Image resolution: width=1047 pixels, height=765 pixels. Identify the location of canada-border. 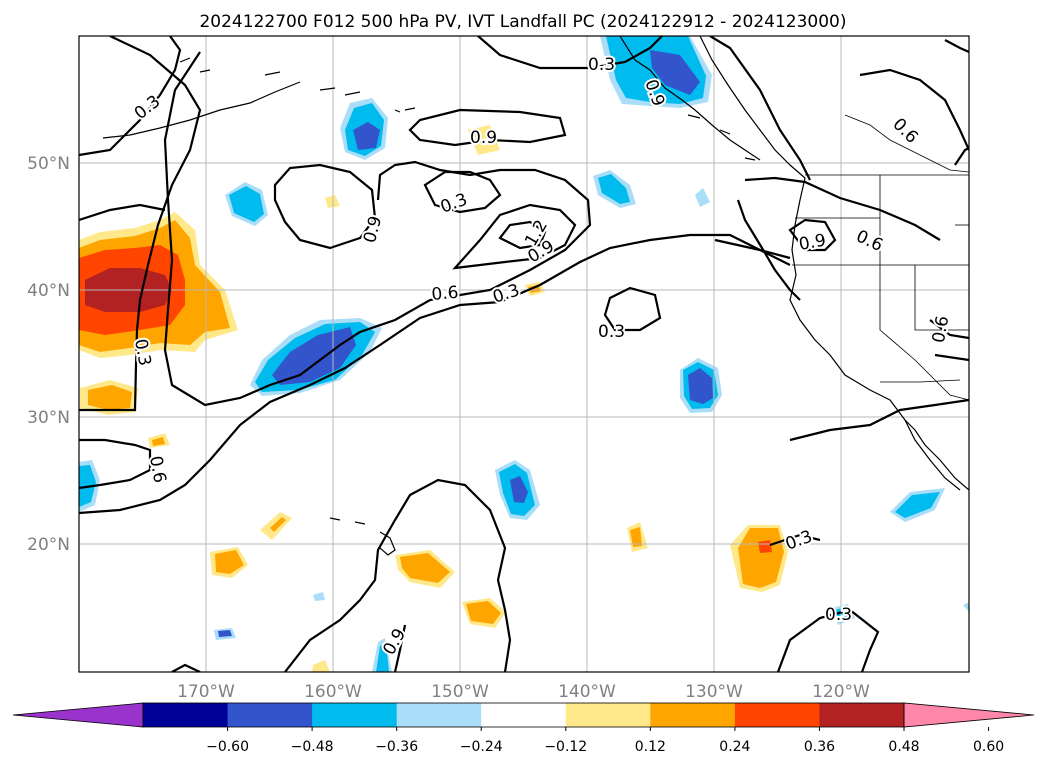
(906, 143).